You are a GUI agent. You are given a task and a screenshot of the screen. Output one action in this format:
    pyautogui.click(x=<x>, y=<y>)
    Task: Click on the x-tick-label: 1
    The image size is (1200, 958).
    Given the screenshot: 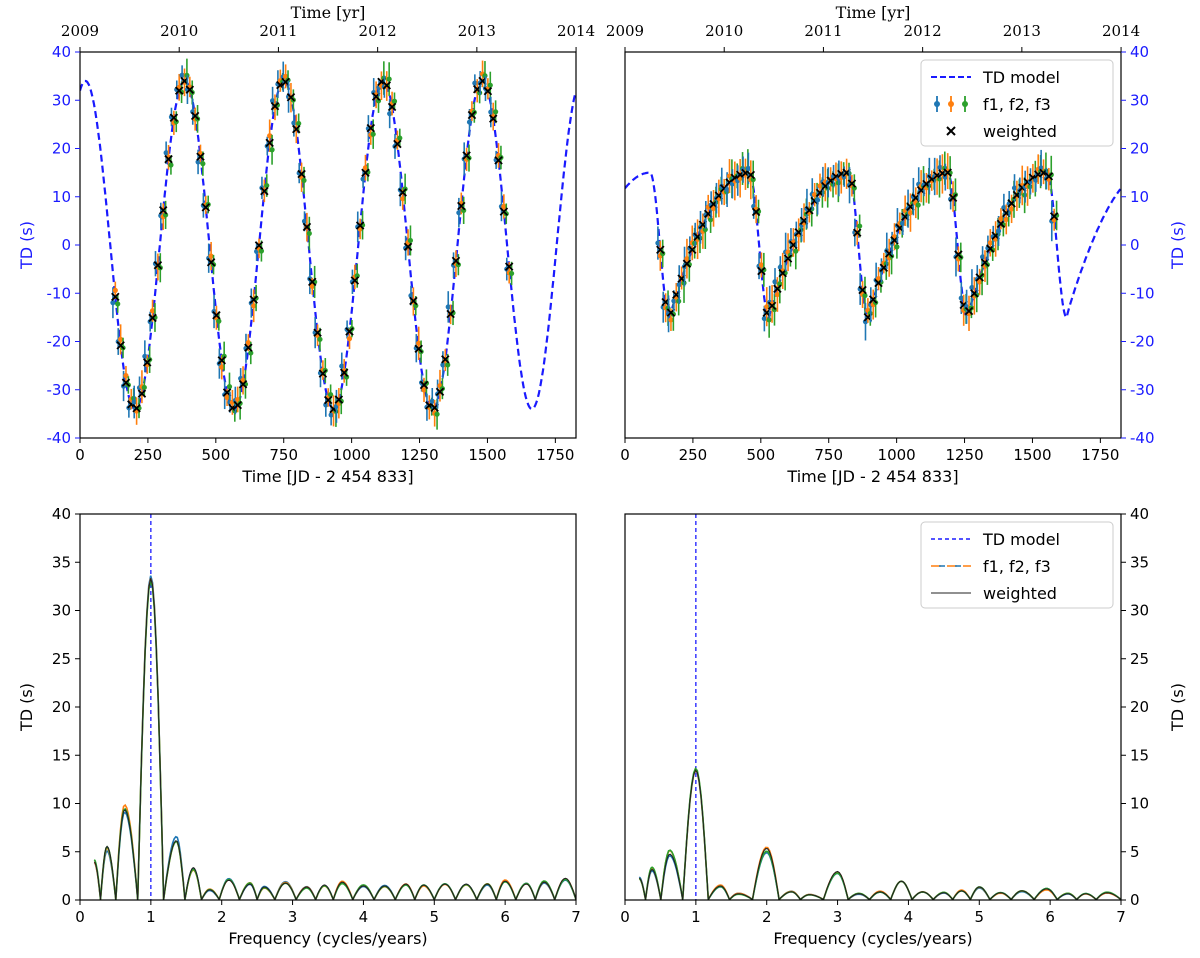 What is the action you would take?
    pyautogui.click(x=696, y=917)
    